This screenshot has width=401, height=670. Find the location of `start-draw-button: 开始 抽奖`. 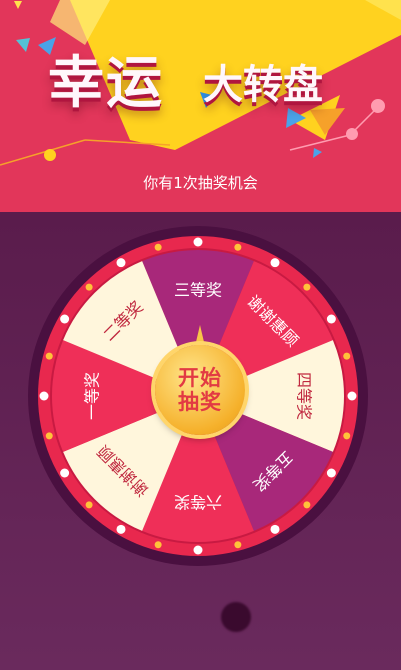

start-draw-button: 开始 抽奖 is located at coordinates (200, 390).